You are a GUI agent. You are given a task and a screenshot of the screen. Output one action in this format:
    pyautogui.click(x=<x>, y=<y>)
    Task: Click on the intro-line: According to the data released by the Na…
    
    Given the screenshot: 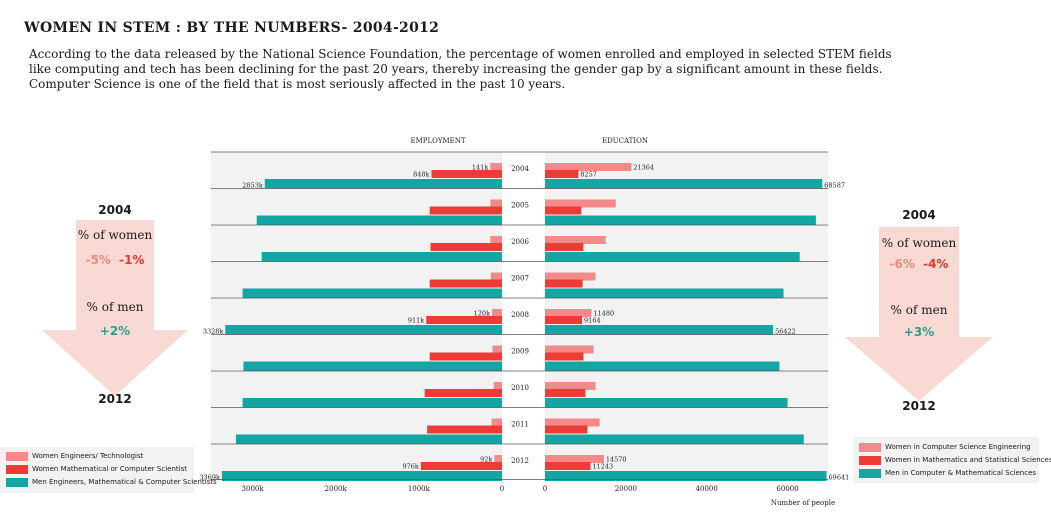 What is the action you would take?
    pyautogui.click(x=460, y=54)
    